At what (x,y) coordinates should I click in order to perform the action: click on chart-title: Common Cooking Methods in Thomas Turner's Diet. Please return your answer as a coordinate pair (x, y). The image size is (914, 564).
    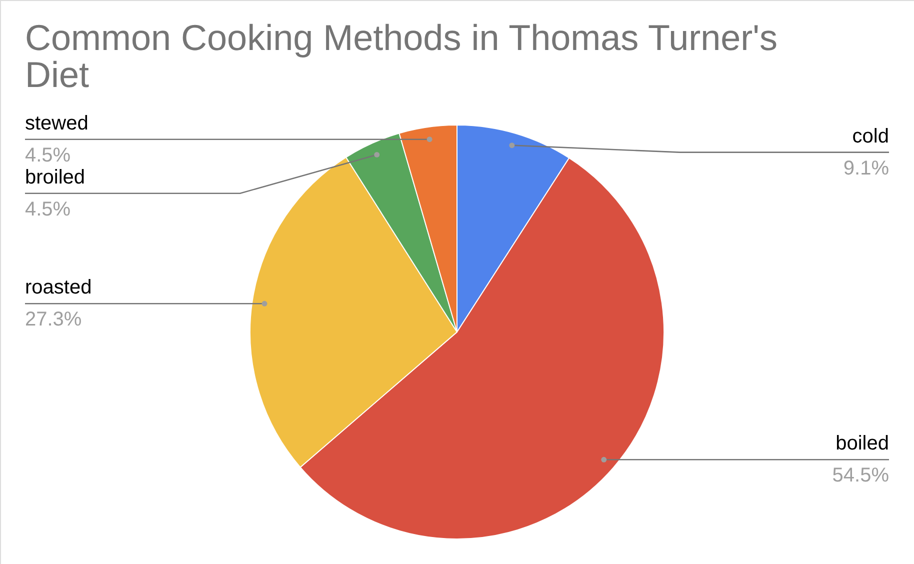
    Looking at the image, I should click on (401, 56).